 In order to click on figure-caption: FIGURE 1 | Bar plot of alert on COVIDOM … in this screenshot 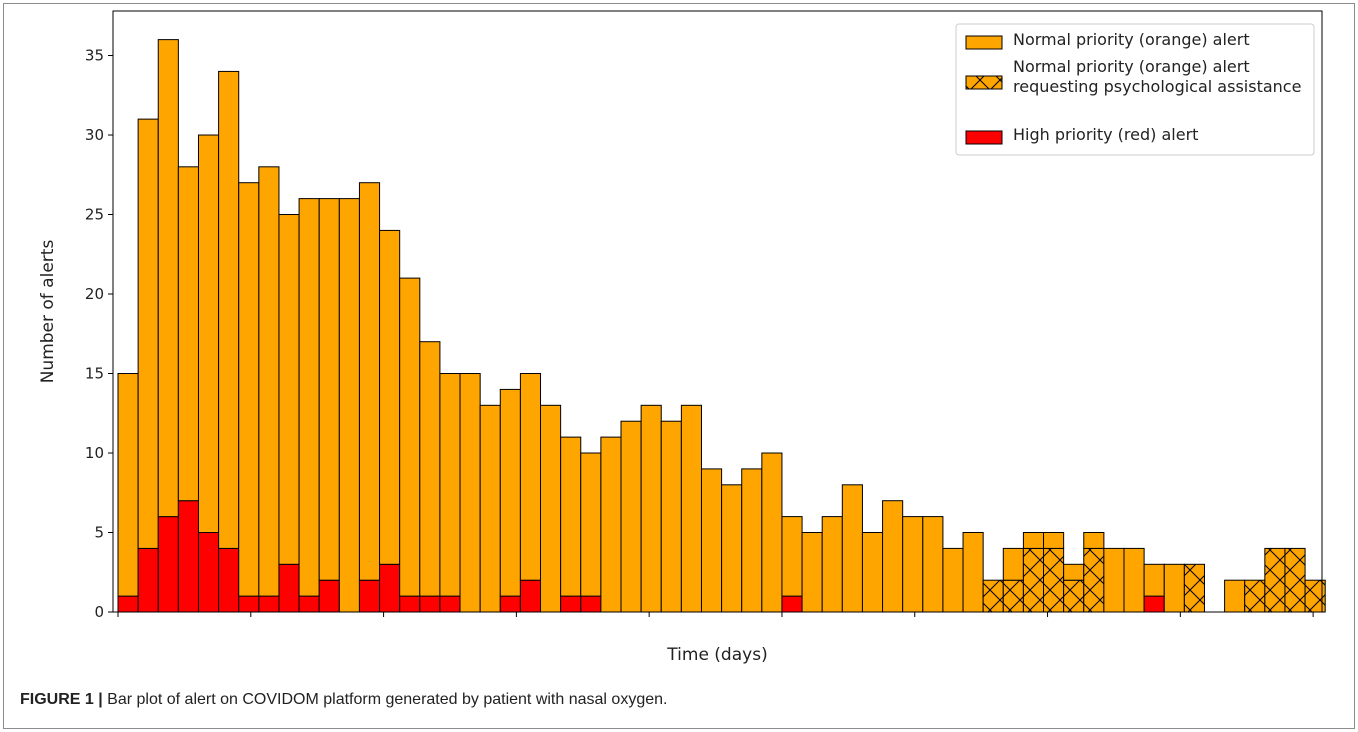, I will do `click(680, 700)`.